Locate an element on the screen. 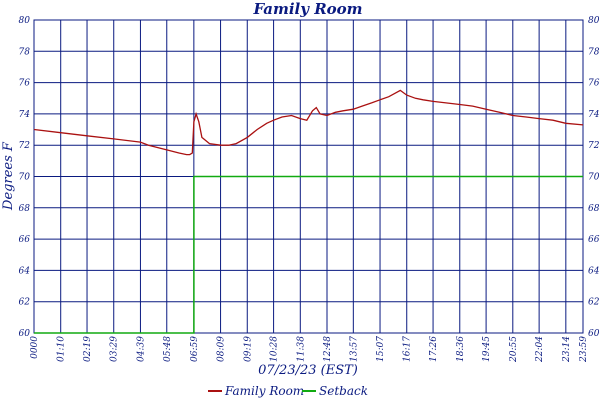 This screenshot has height=400, width=600. y-tick-label-right: 60 is located at coordinates (594, 334).